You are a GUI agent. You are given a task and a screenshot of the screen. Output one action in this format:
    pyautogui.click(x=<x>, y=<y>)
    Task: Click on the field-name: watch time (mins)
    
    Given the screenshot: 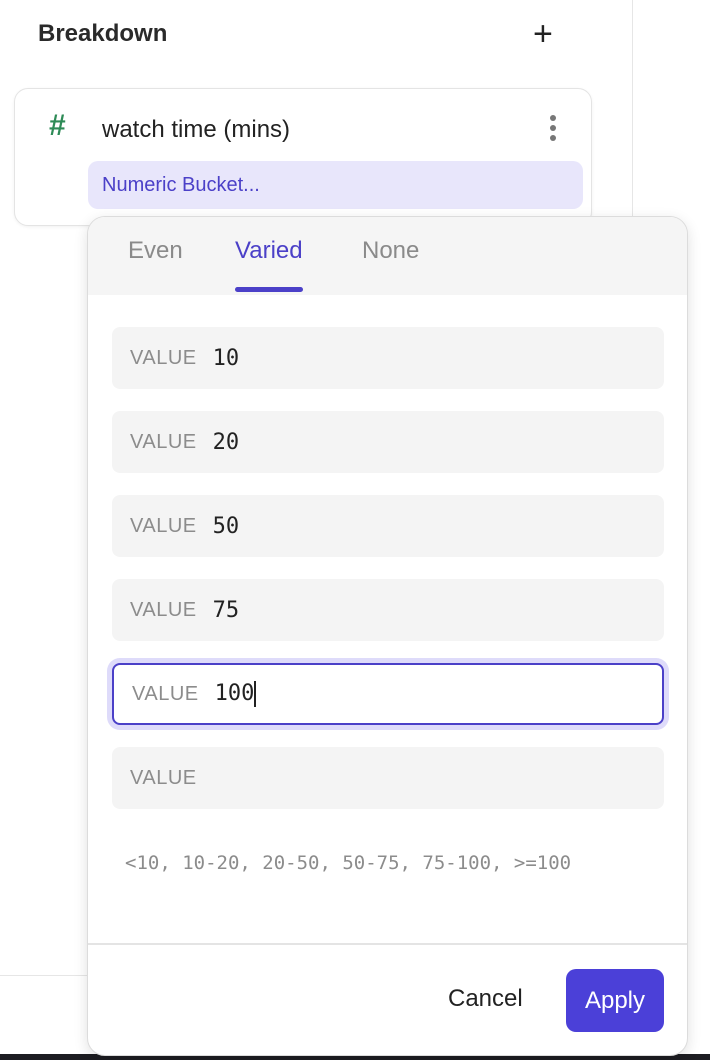 What is the action you would take?
    pyautogui.click(x=196, y=129)
    